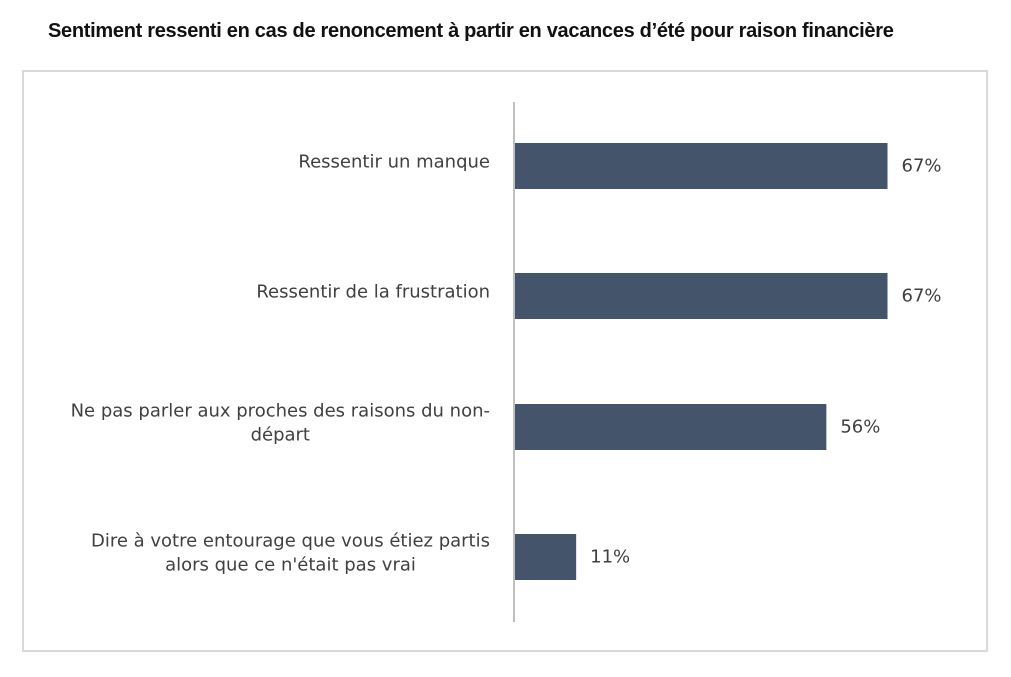 This screenshot has height=677, width=1011. I want to click on value-label-2: 67%, so click(922, 296).